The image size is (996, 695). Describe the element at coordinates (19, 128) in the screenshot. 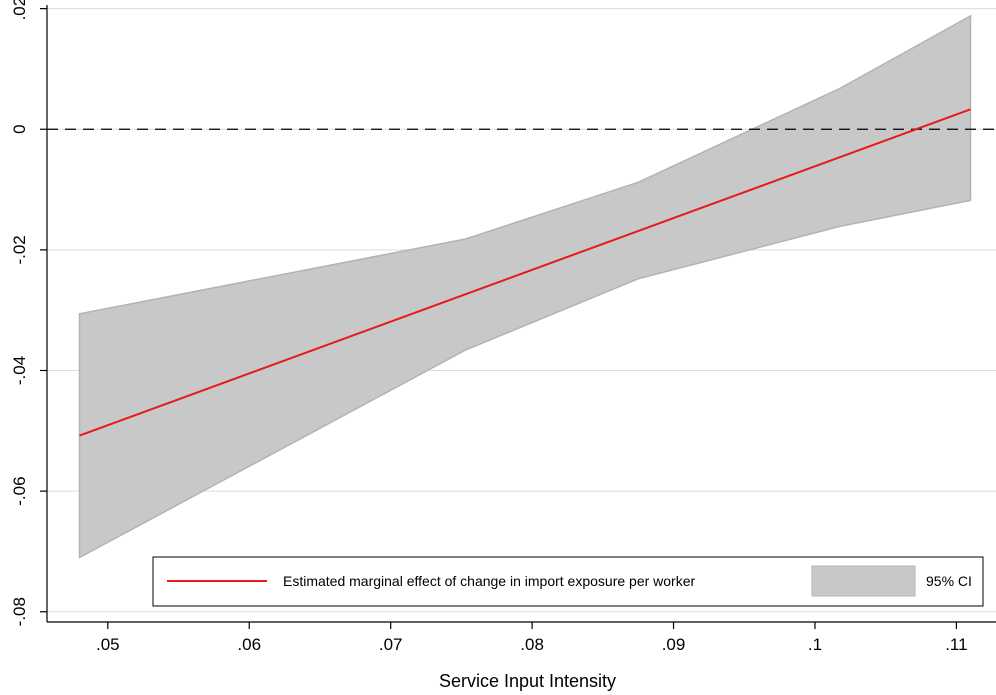

I see `y-tick-label-4: 0` at that location.